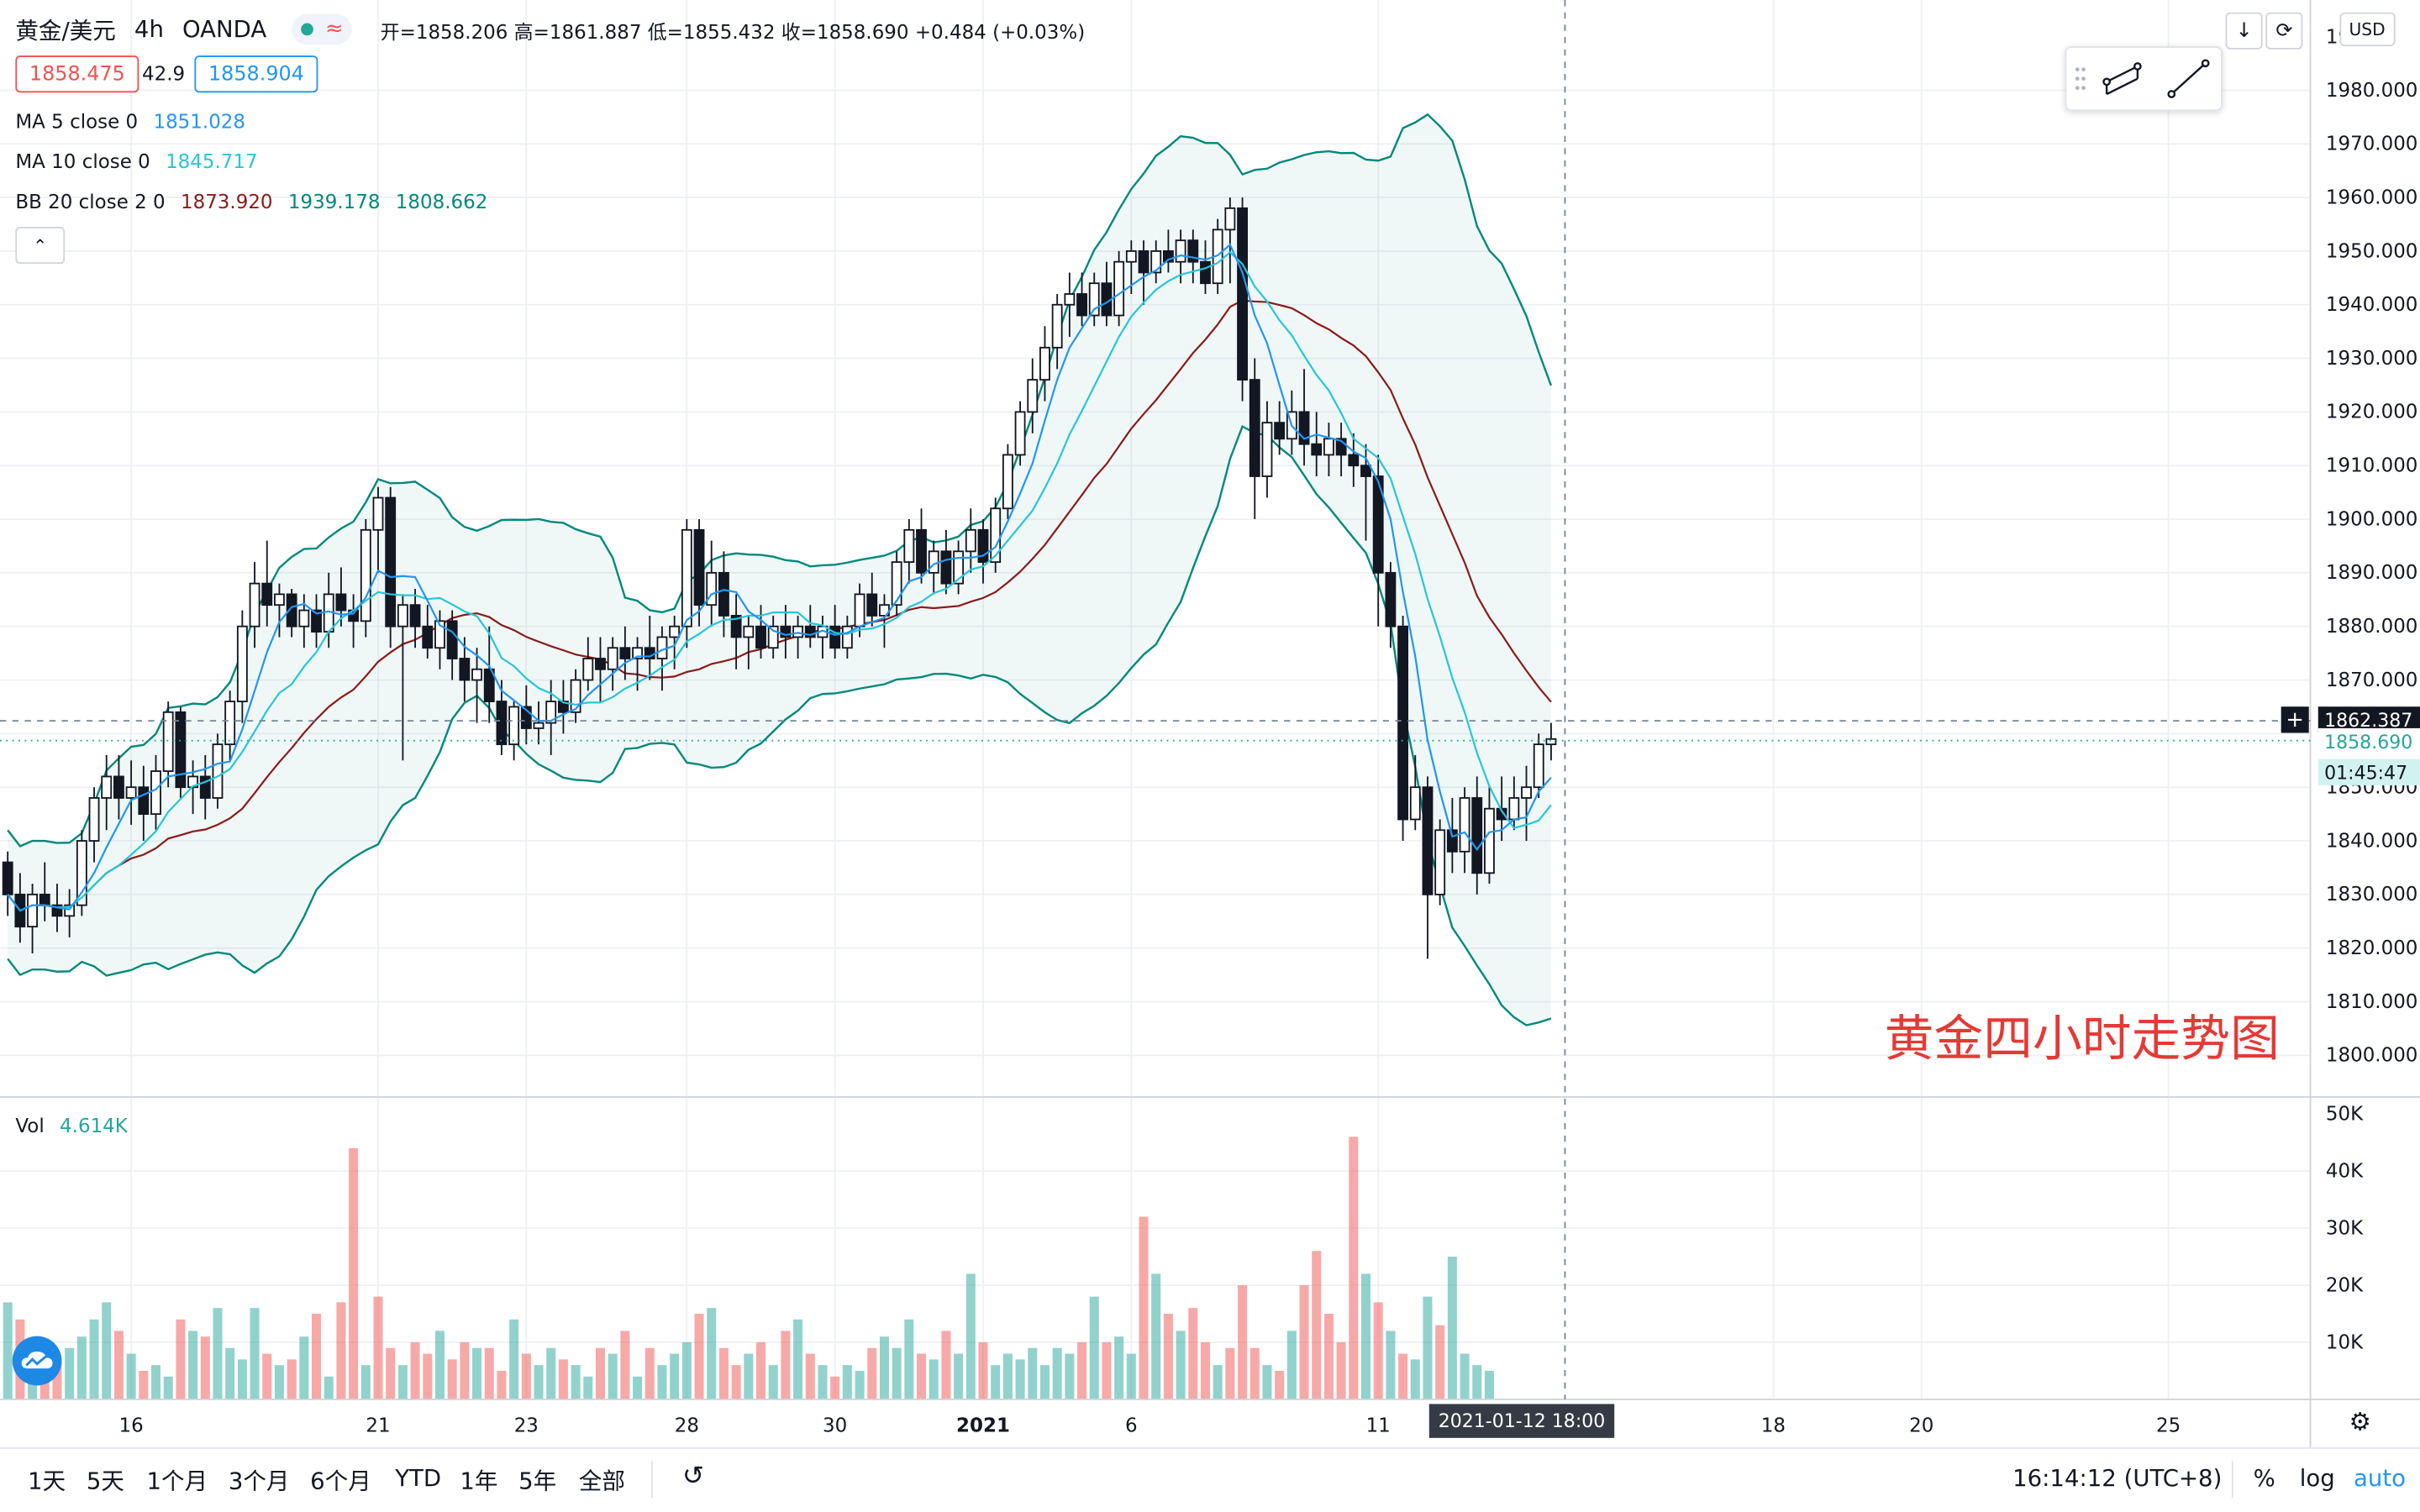 The width and height of the screenshot is (2420, 1512). What do you see at coordinates (177, 1481) in the screenshot?
I see `timeframe-1m: 1个月` at bounding box center [177, 1481].